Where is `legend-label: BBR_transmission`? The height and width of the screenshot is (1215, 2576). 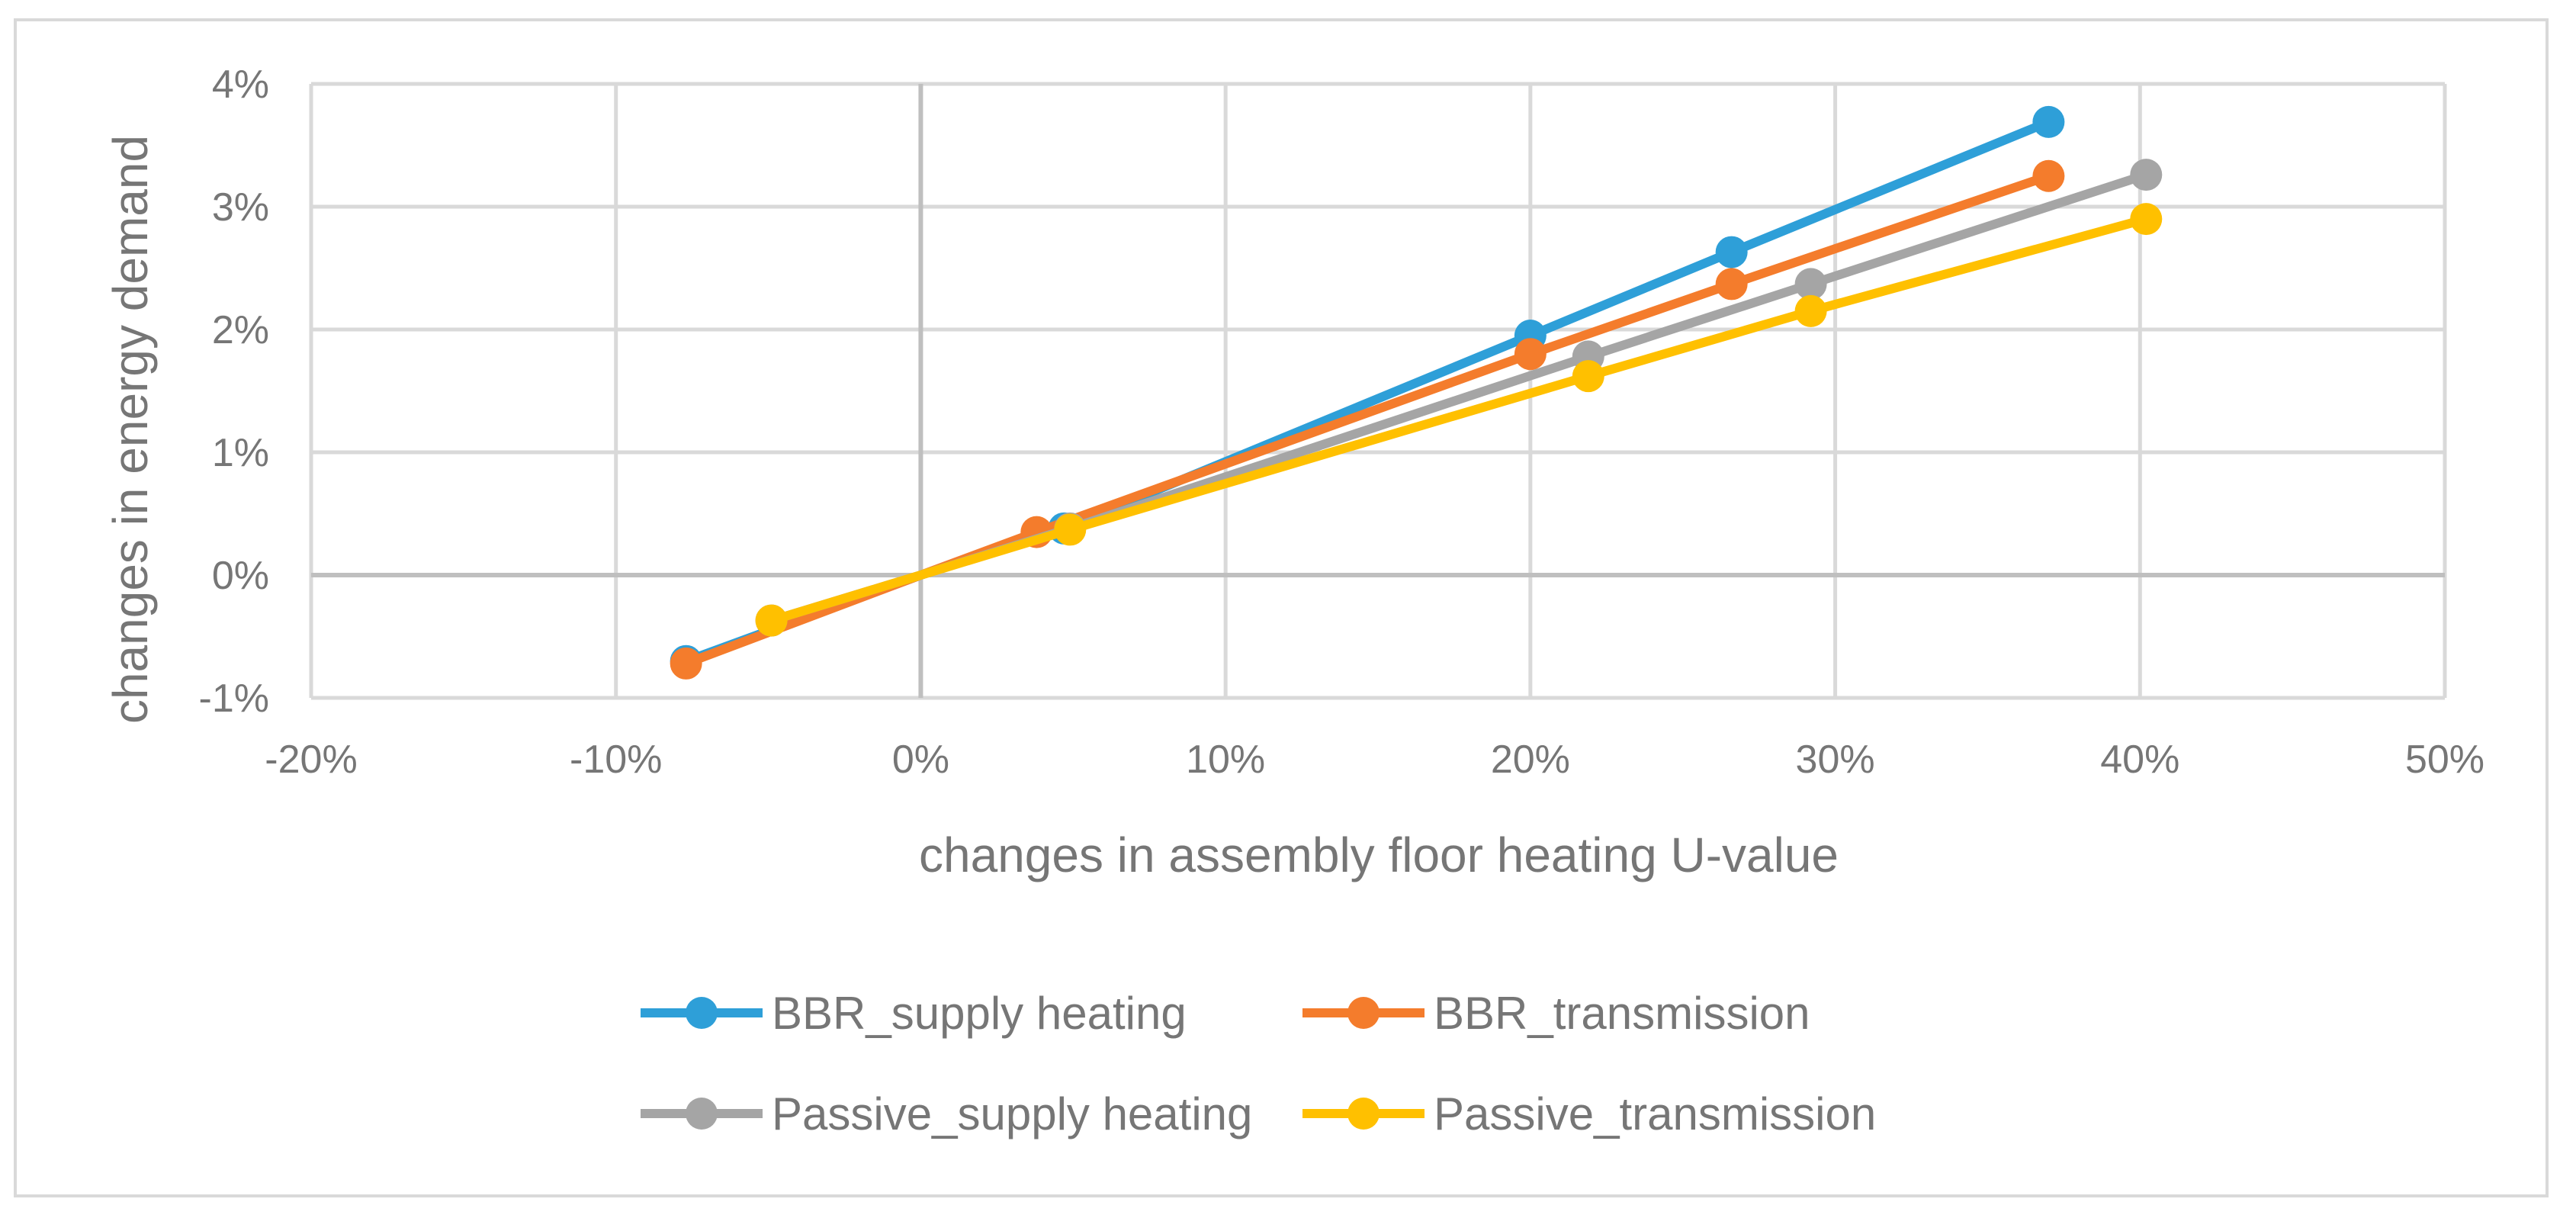 legend-label: BBR_transmission is located at coordinates (1622, 1013).